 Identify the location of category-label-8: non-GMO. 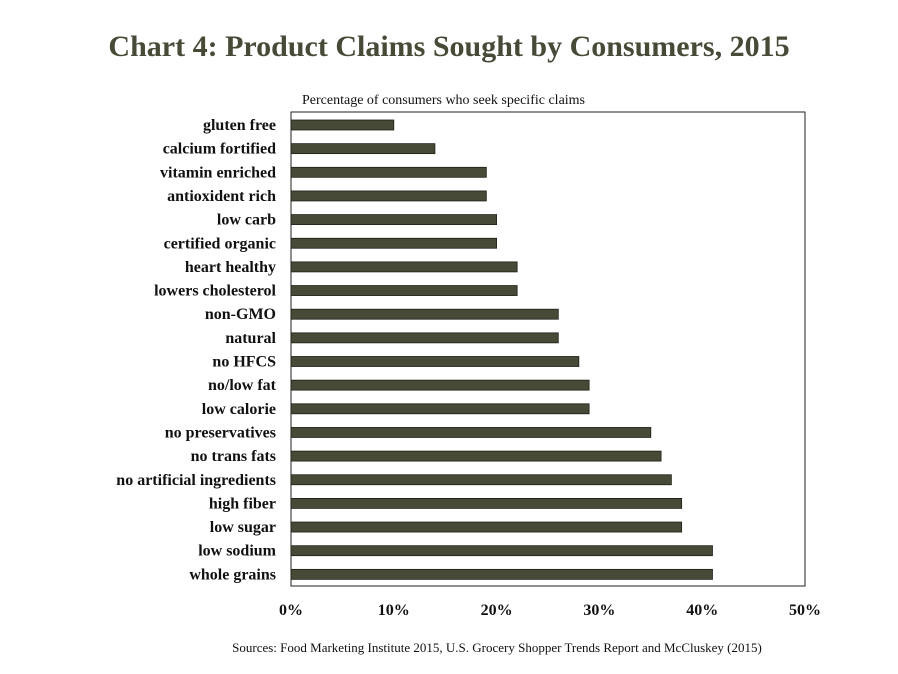
(240, 314).